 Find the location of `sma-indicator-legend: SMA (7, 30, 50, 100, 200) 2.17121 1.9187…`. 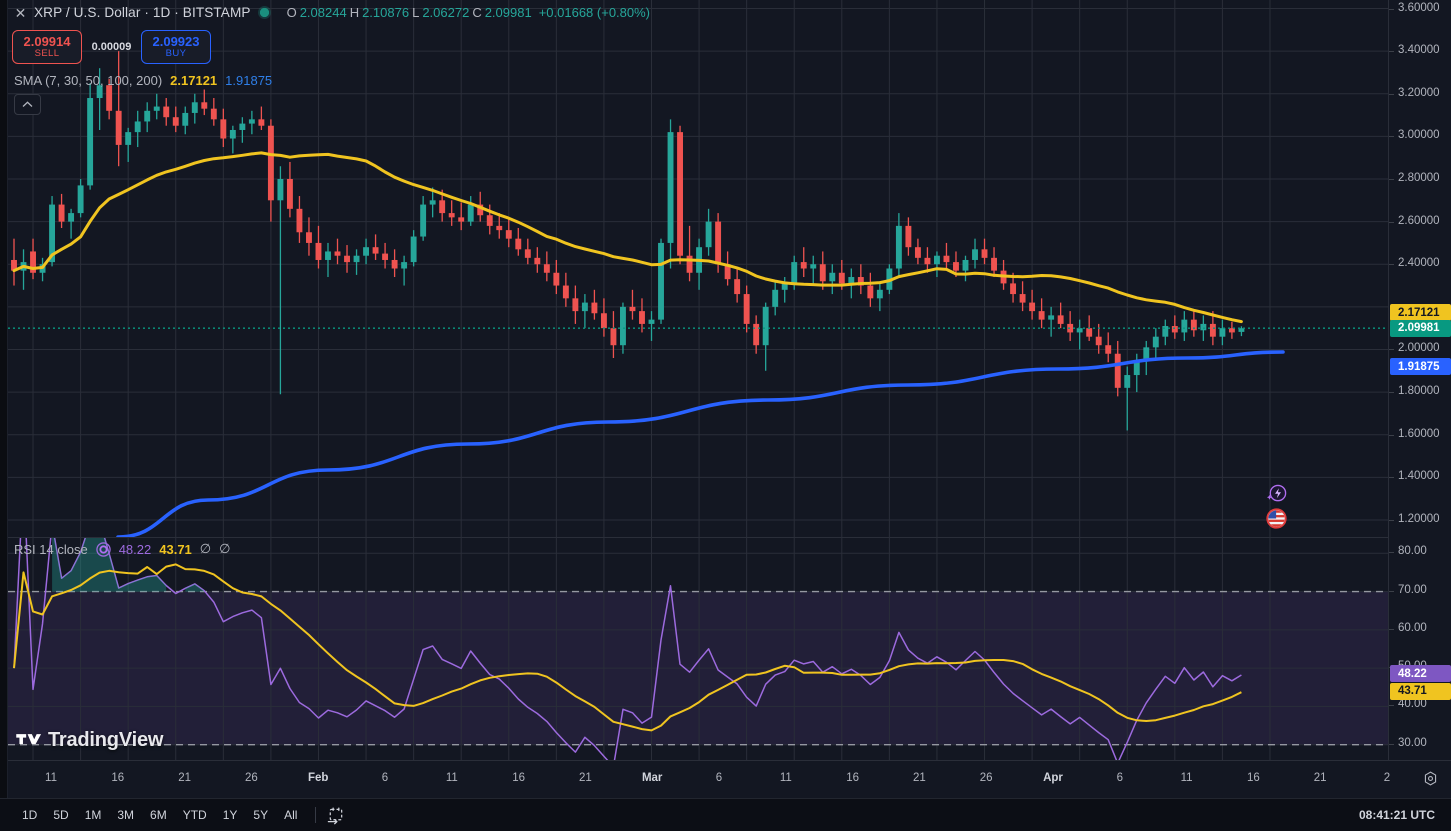

sma-indicator-legend: SMA (7, 30, 50, 100, 200) 2.17121 1.9187… is located at coordinates (143, 80).